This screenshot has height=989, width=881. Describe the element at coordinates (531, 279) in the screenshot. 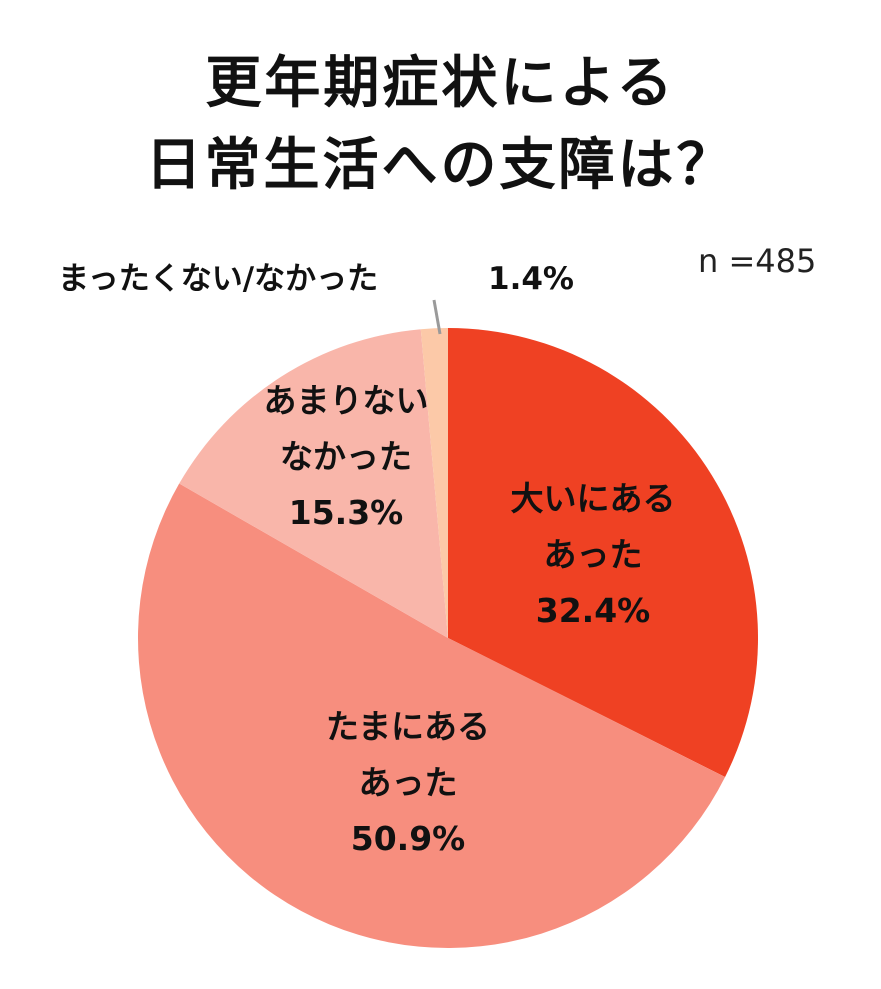

I see `slice-value-label: 1.4%` at that location.